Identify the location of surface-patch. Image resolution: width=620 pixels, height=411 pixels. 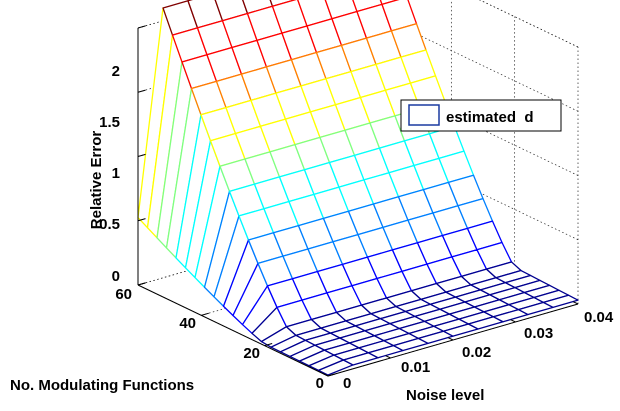
(560, 301).